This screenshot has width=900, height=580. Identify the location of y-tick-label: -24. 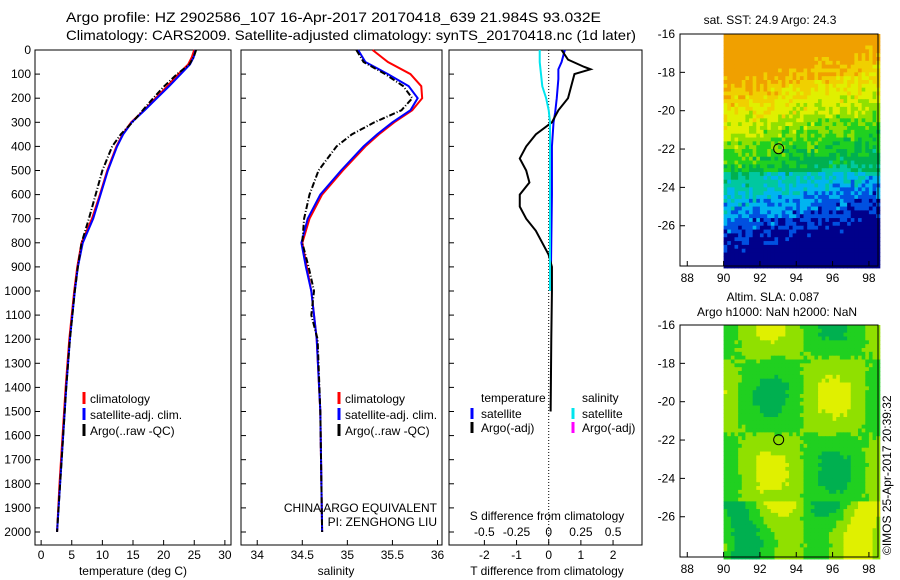
(667, 187).